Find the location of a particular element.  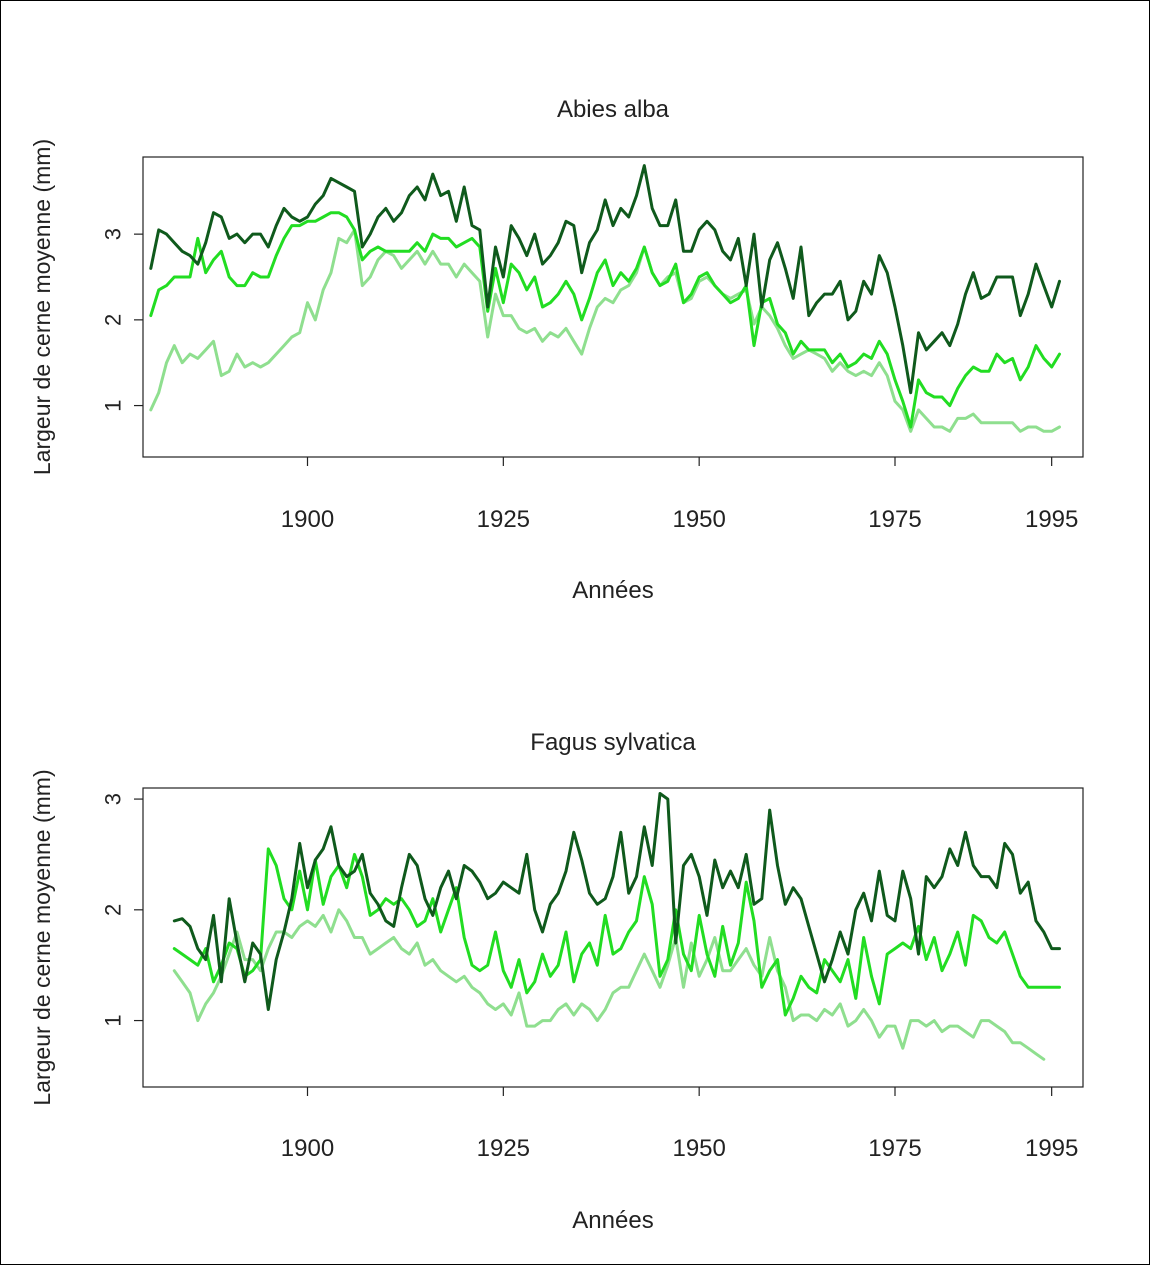

chart-title-1: Abies alba is located at coordinates (613, 109).